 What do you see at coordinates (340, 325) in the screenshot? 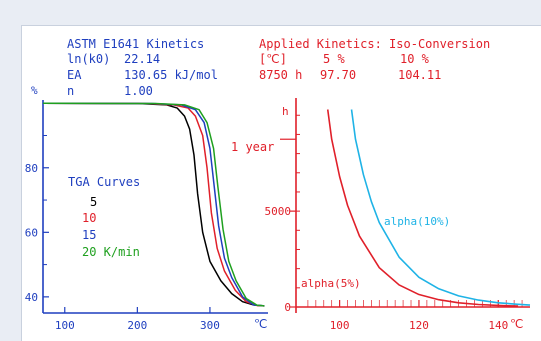
I see `lifetime-x-tick-label: 100` at bounding box center [340, 325].